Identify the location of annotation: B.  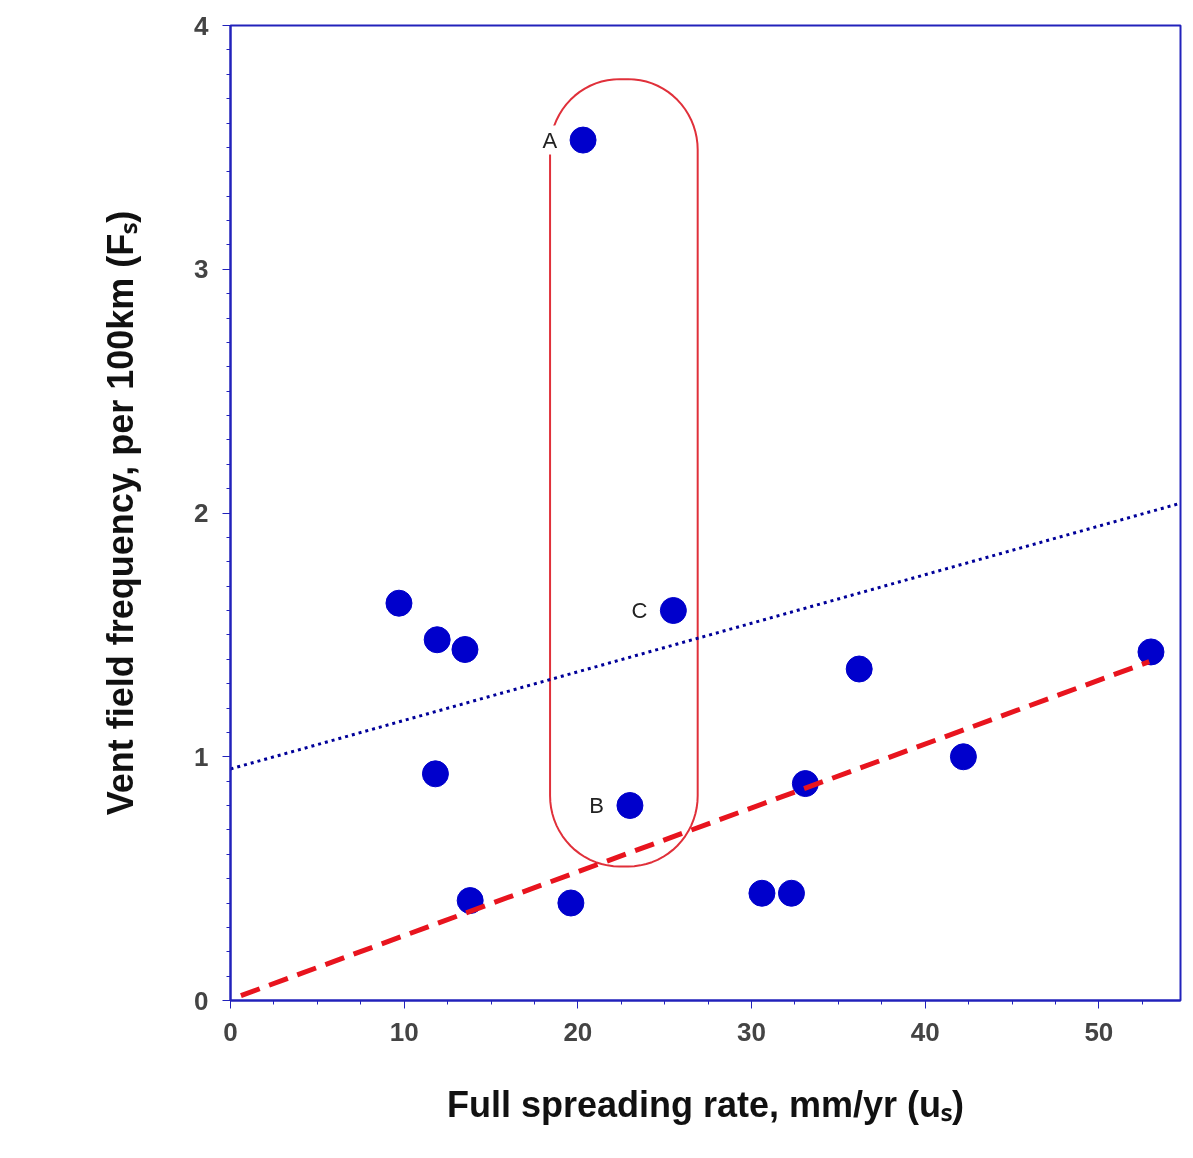
(596, 805).